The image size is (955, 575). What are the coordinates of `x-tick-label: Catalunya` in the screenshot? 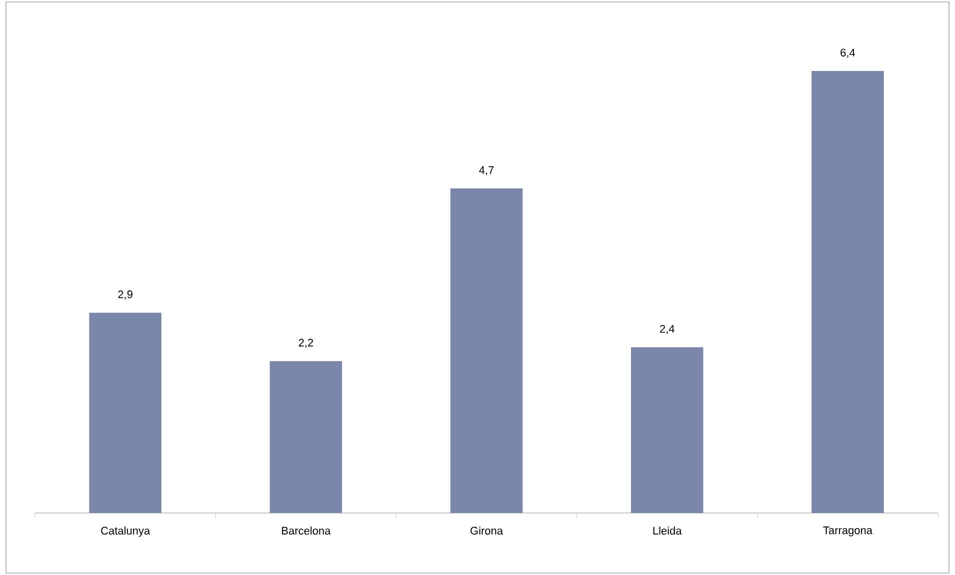 It's located at (125, 531).